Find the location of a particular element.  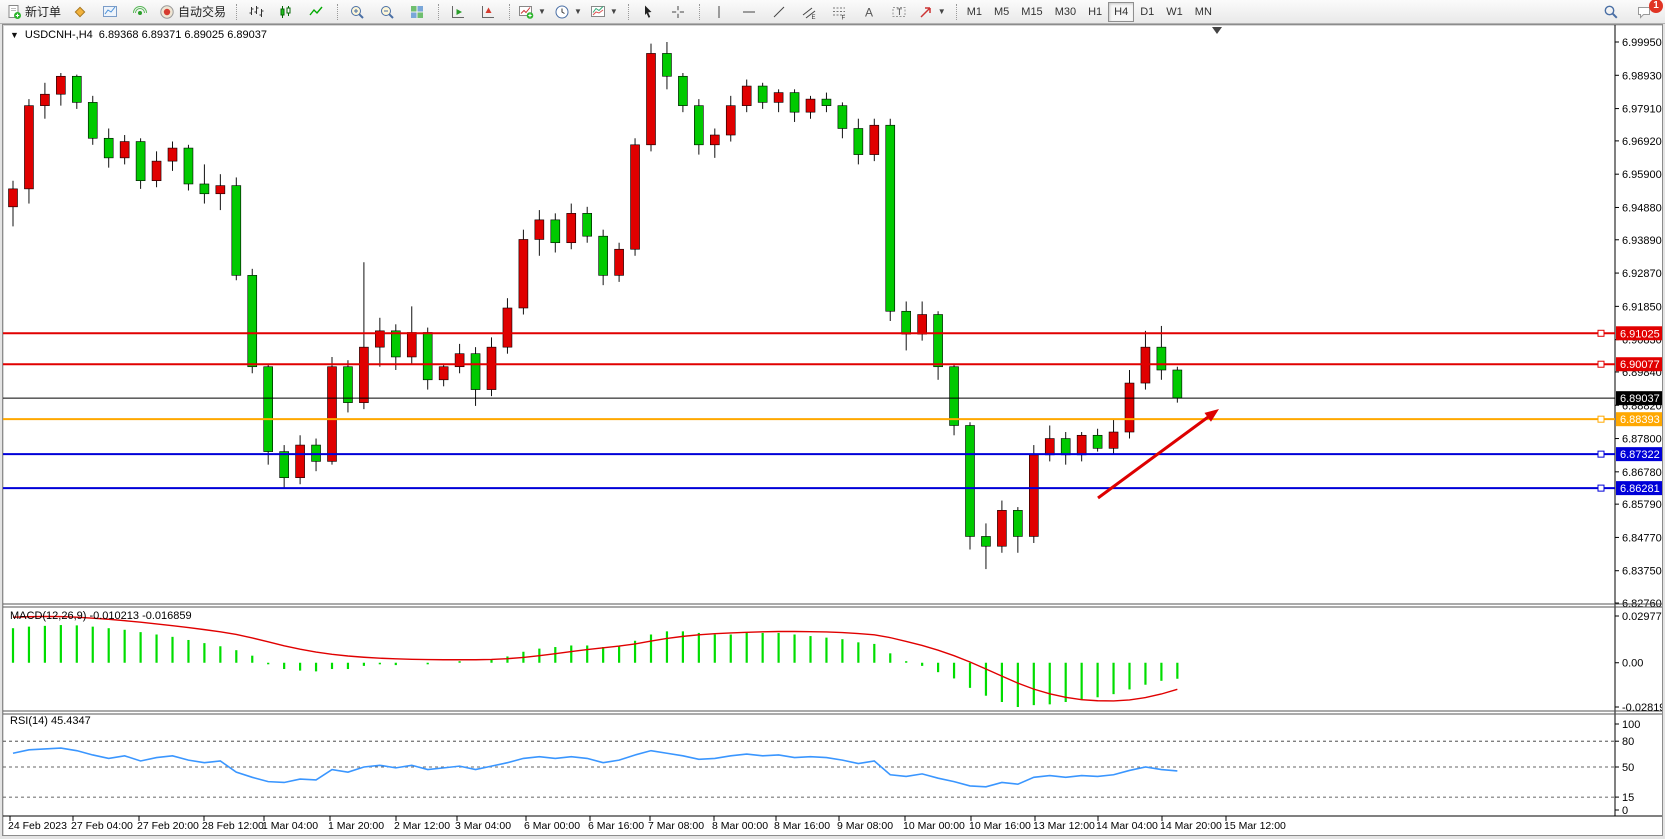

ohlc-values: 6.89368 6.89371 6.89025 6.89037 is located at coordinates (182, 35).